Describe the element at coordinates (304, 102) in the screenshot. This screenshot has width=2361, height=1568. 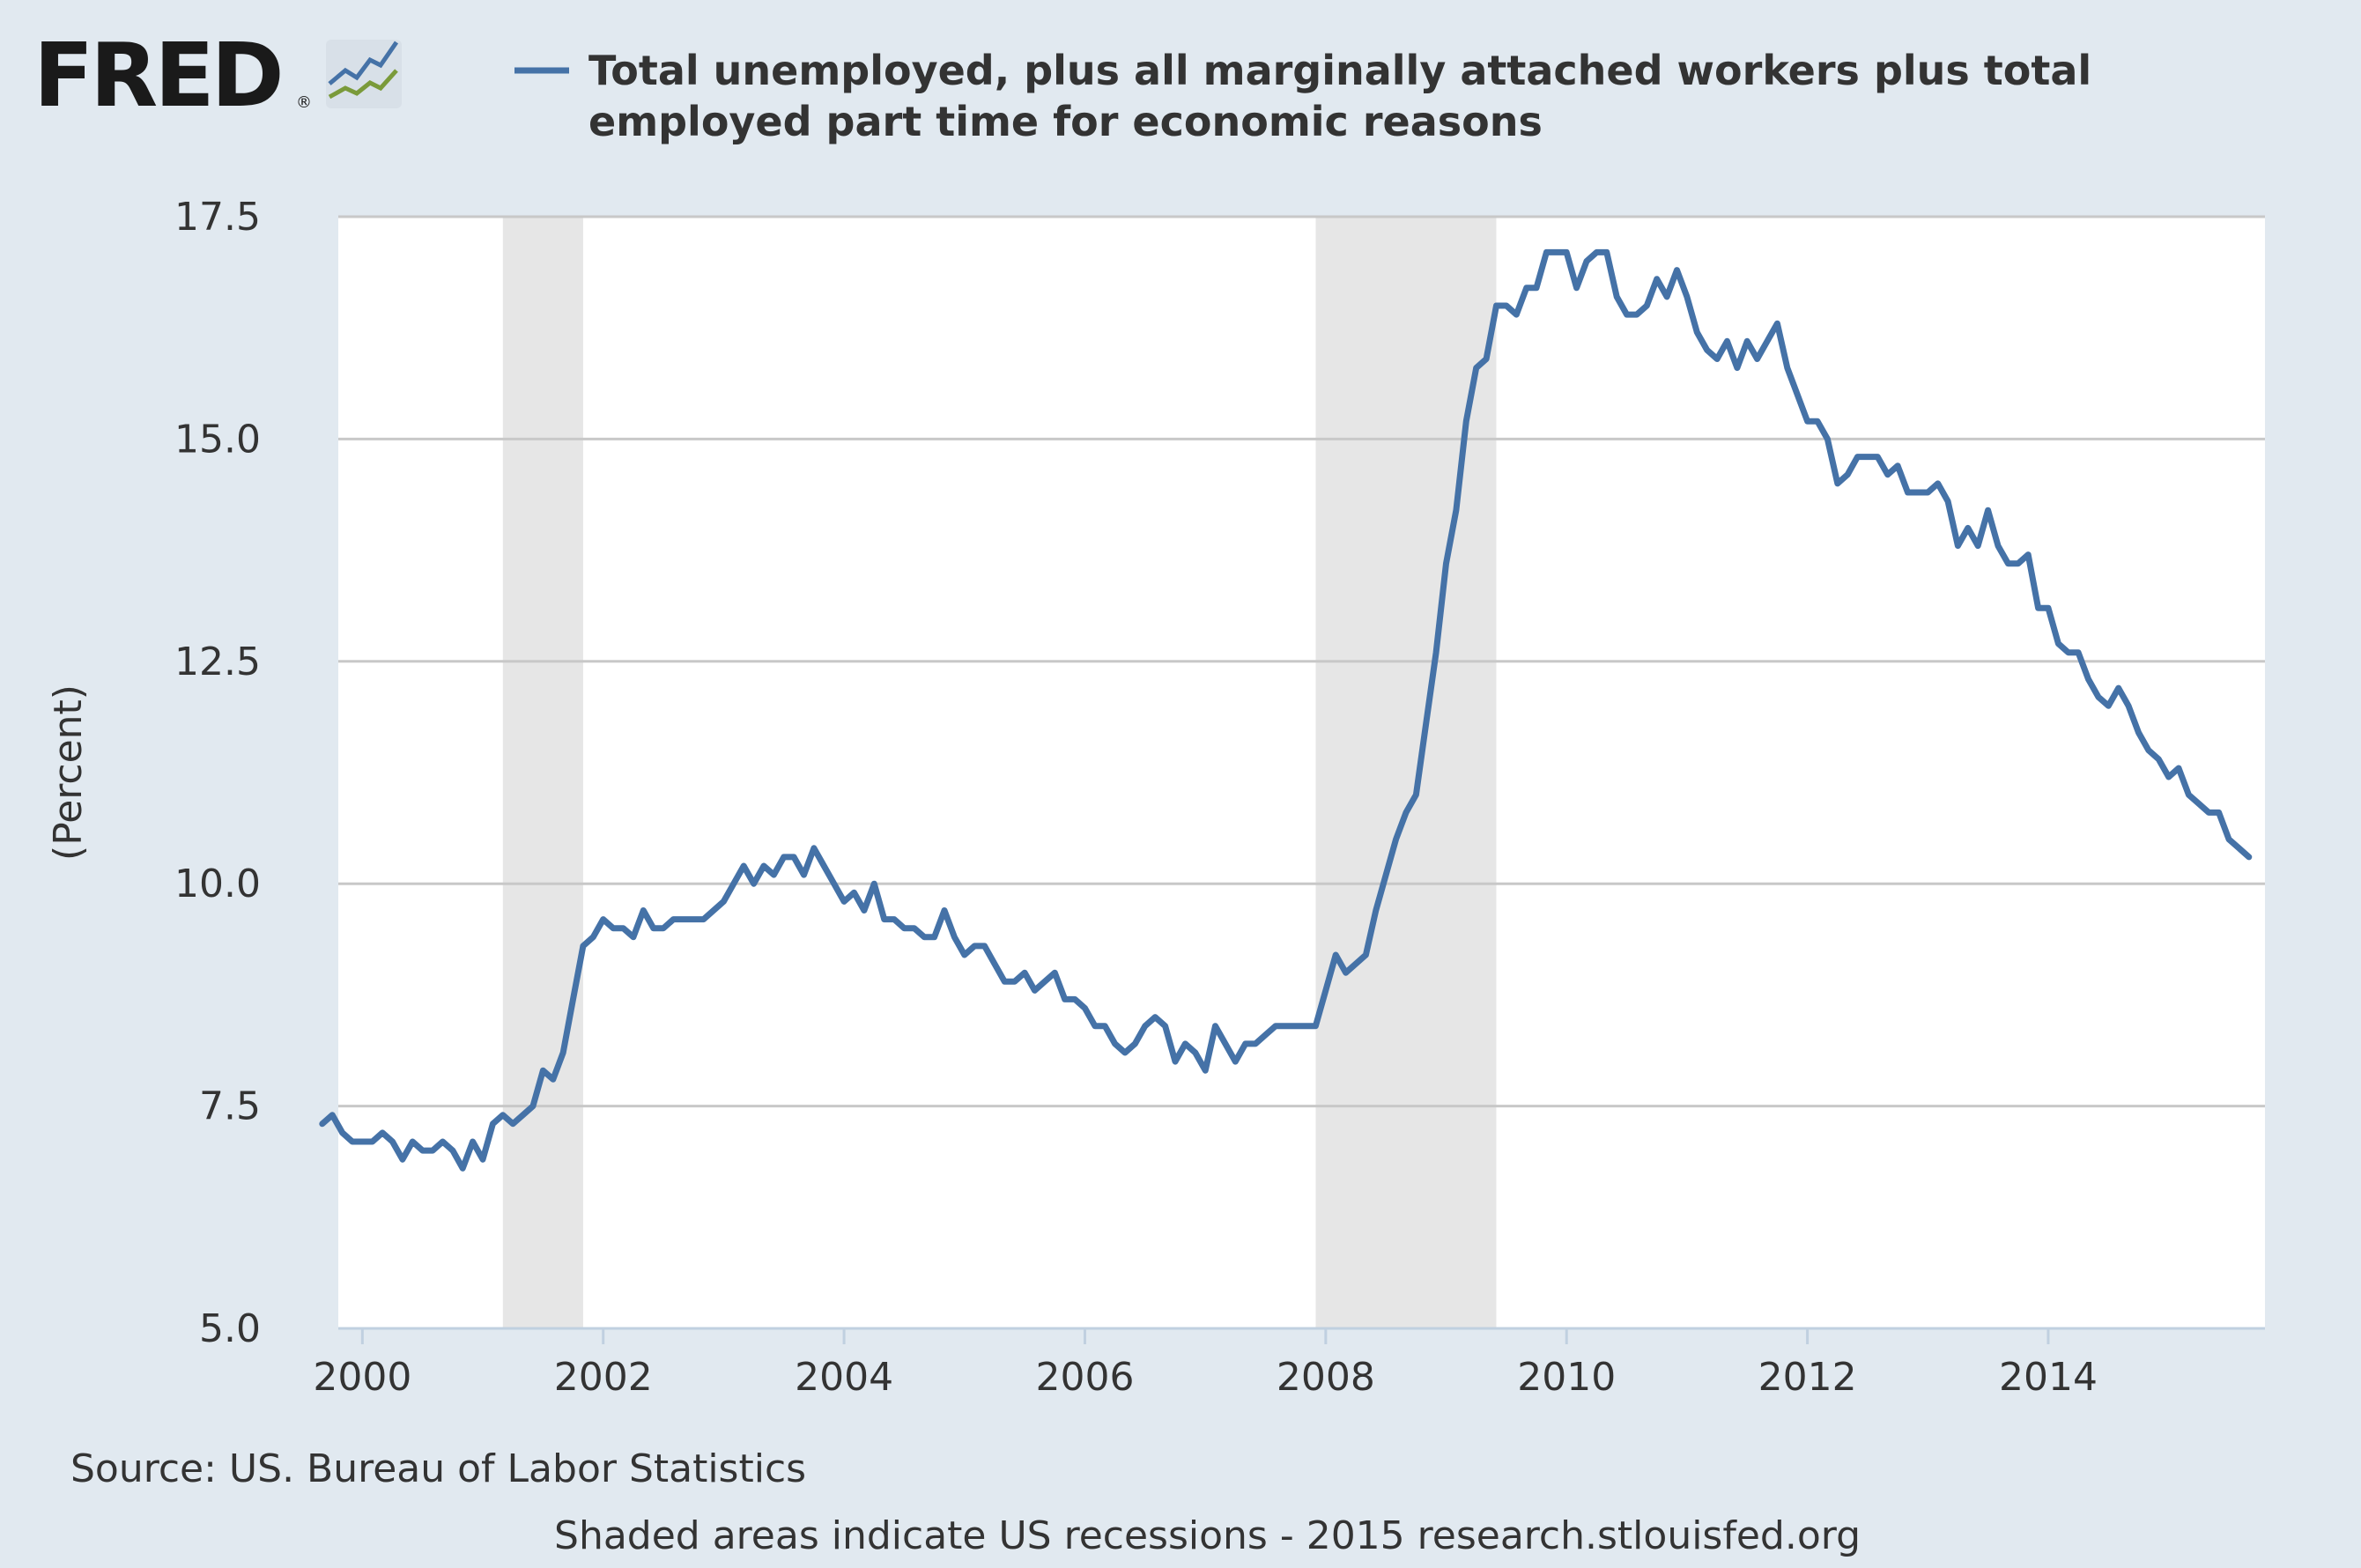
I see `registered-mark: ®` at that location.